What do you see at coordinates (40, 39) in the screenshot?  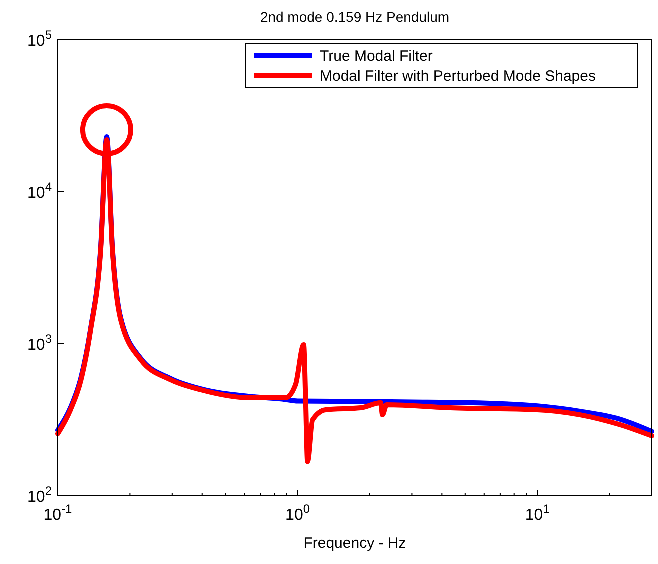 I see `y-tick-label: 10$^{5}$` at bounding box center [40, 39].